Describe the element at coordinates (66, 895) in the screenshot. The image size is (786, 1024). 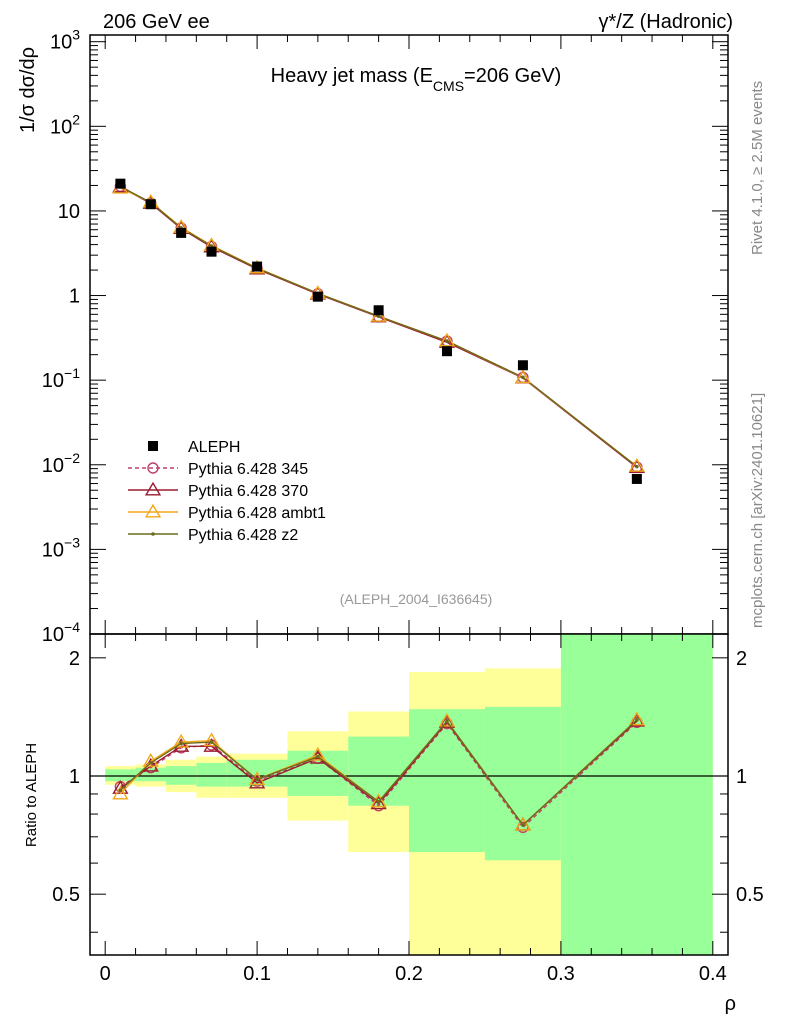
I see `ratio-y-tick-label: 0.5` at that location.